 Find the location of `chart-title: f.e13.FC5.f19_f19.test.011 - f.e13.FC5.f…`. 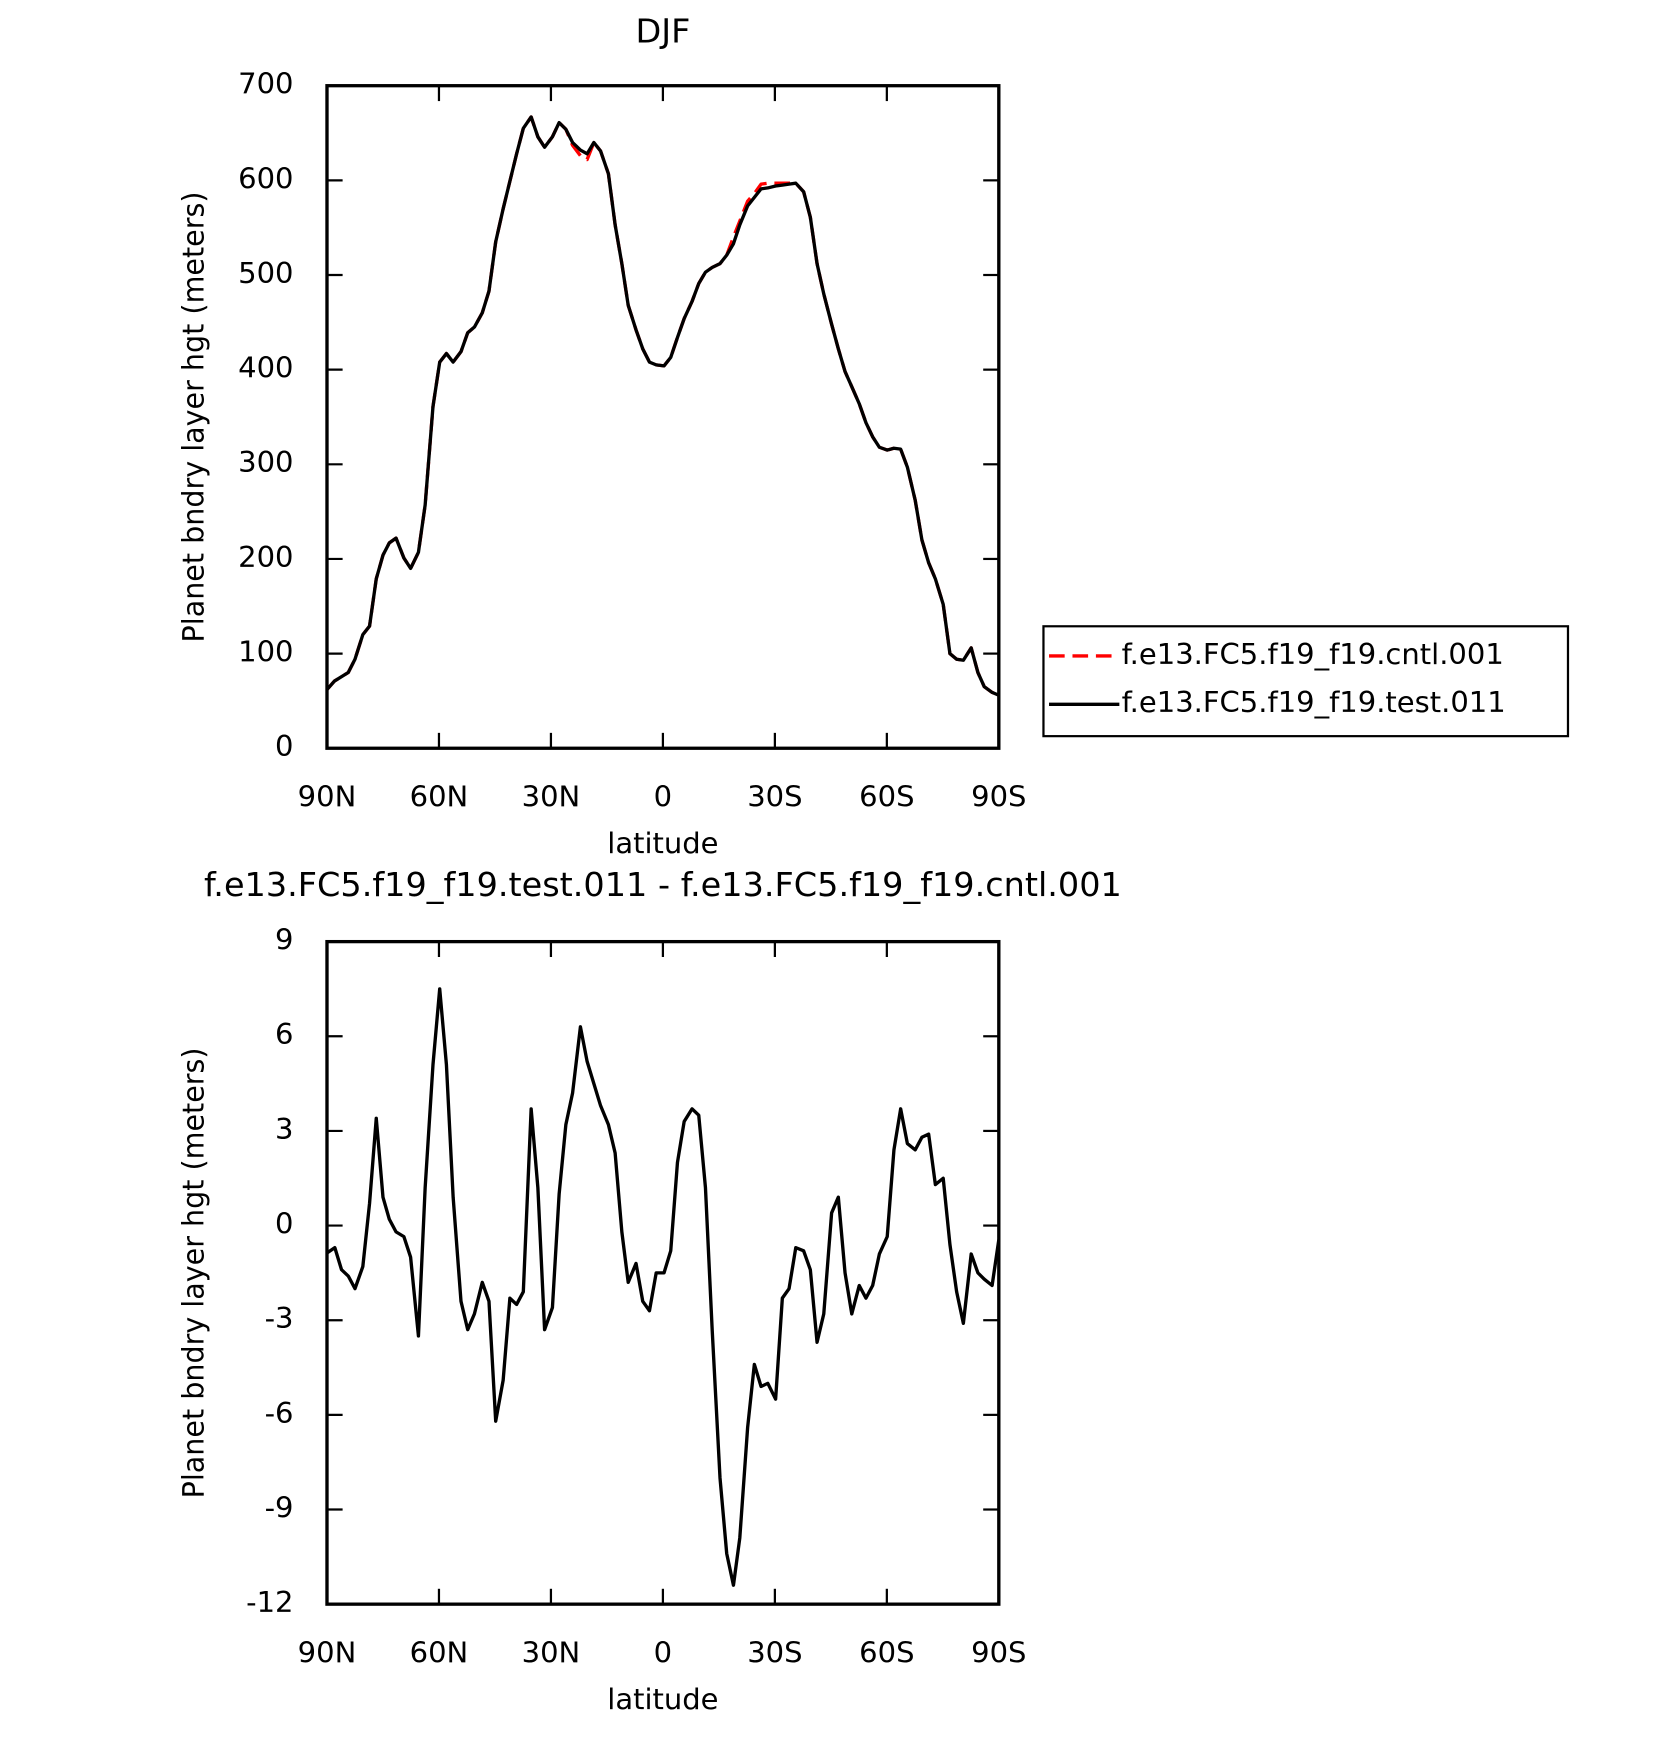

chart-title: f.e13.FC5.f19_f19.test.011 - f.e13.FC5.f… is located at coordinates (663, 884).